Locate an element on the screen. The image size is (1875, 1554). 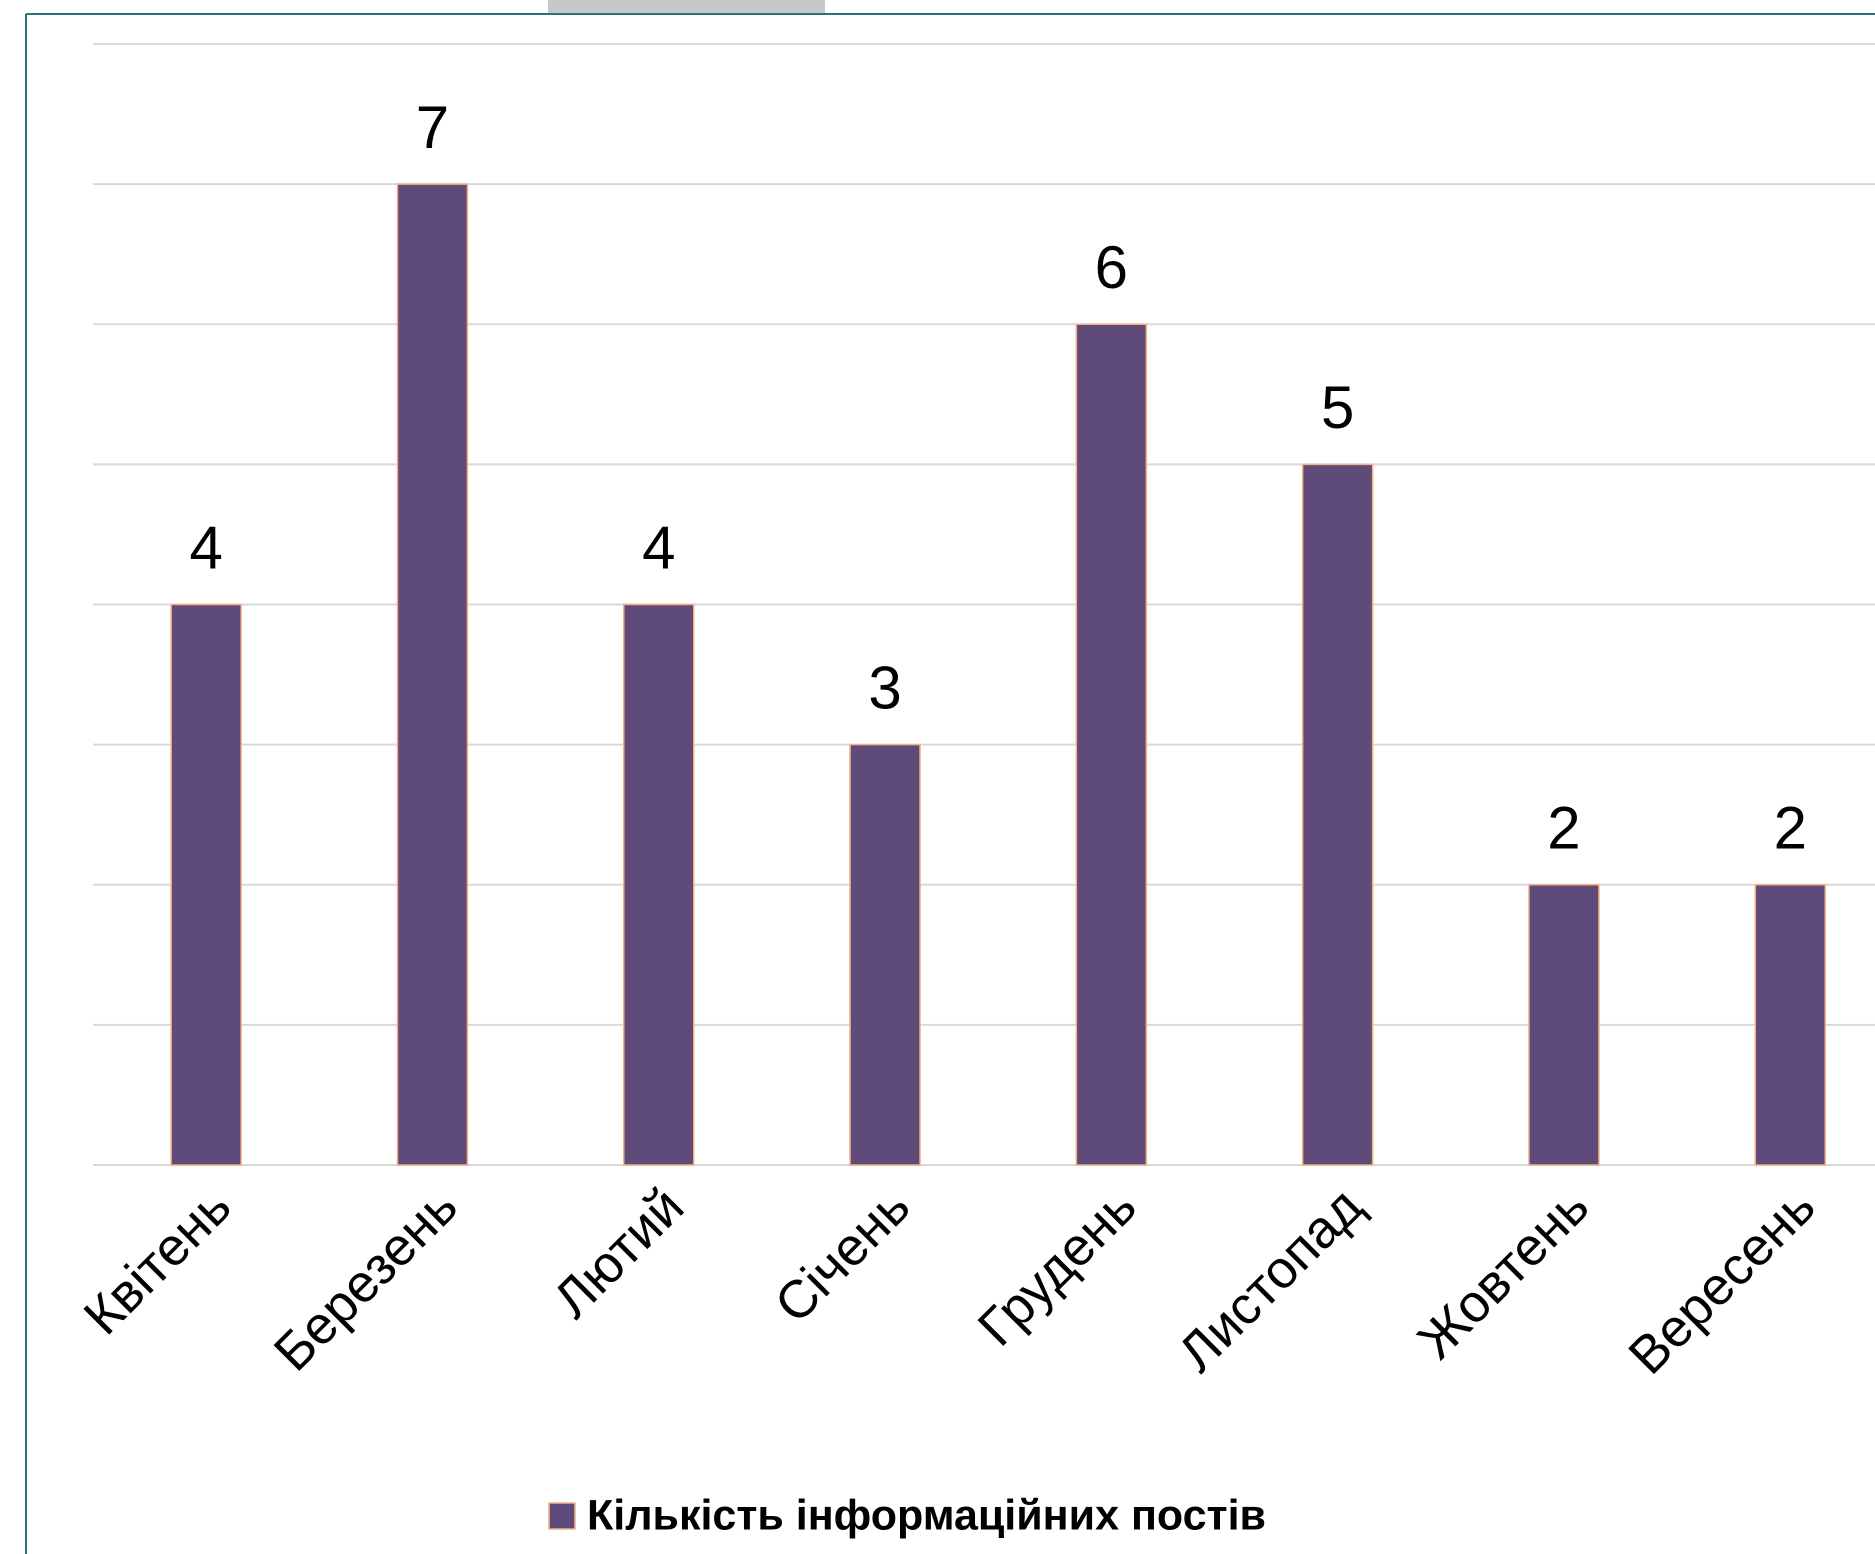
top-tab is located at coordinates (686, 7).